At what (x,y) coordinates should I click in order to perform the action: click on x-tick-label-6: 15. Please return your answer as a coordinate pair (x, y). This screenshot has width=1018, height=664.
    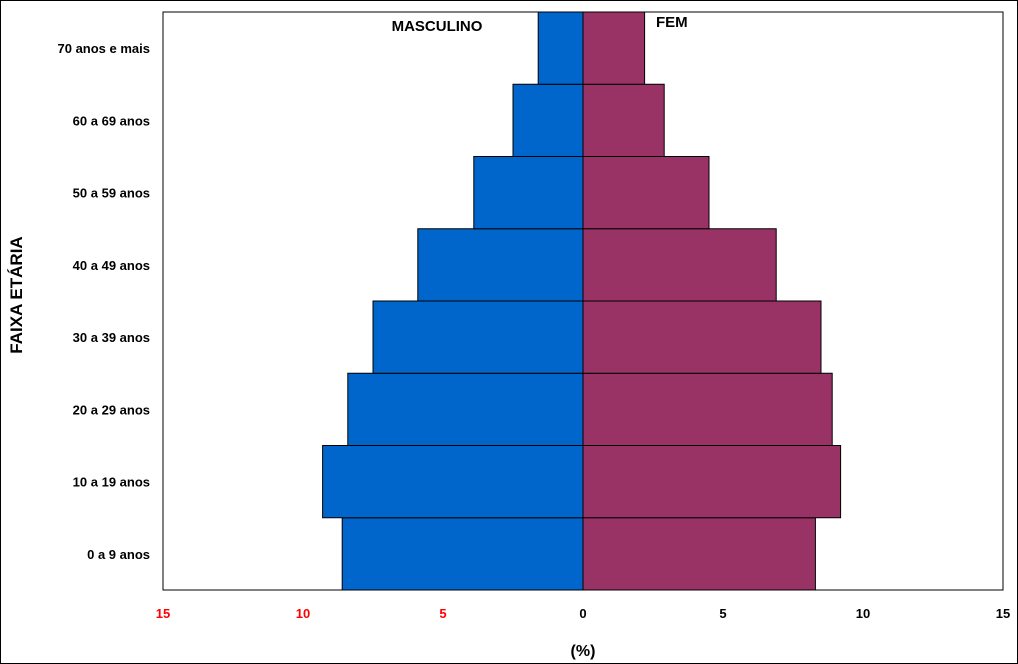
    Looking at the image, I should click on (1003, 613).